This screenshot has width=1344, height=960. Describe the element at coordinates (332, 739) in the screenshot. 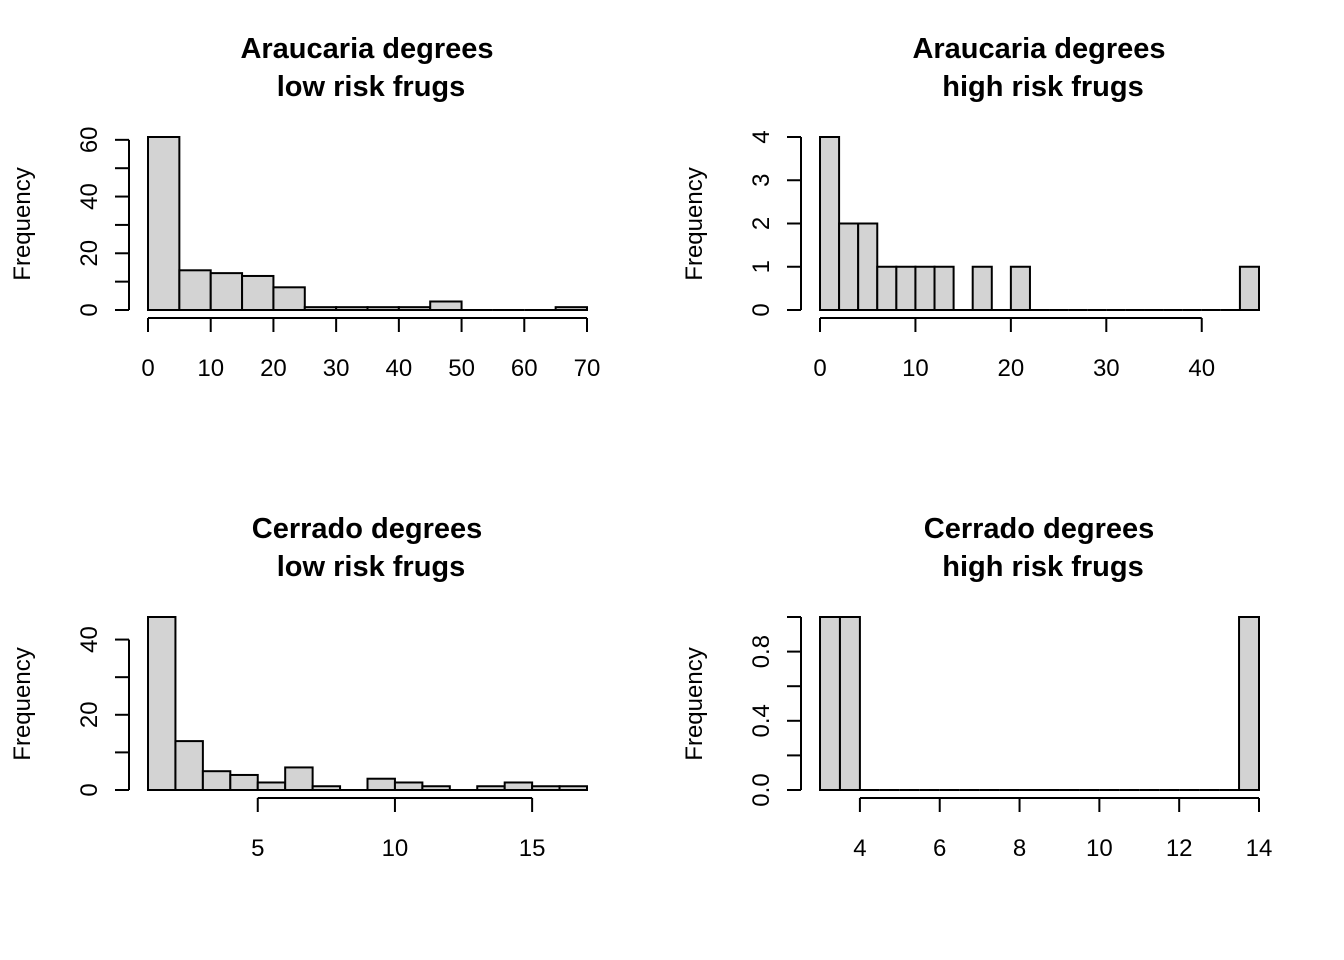

I see `plot-area: 5 10 15 0 20 40` at that location.